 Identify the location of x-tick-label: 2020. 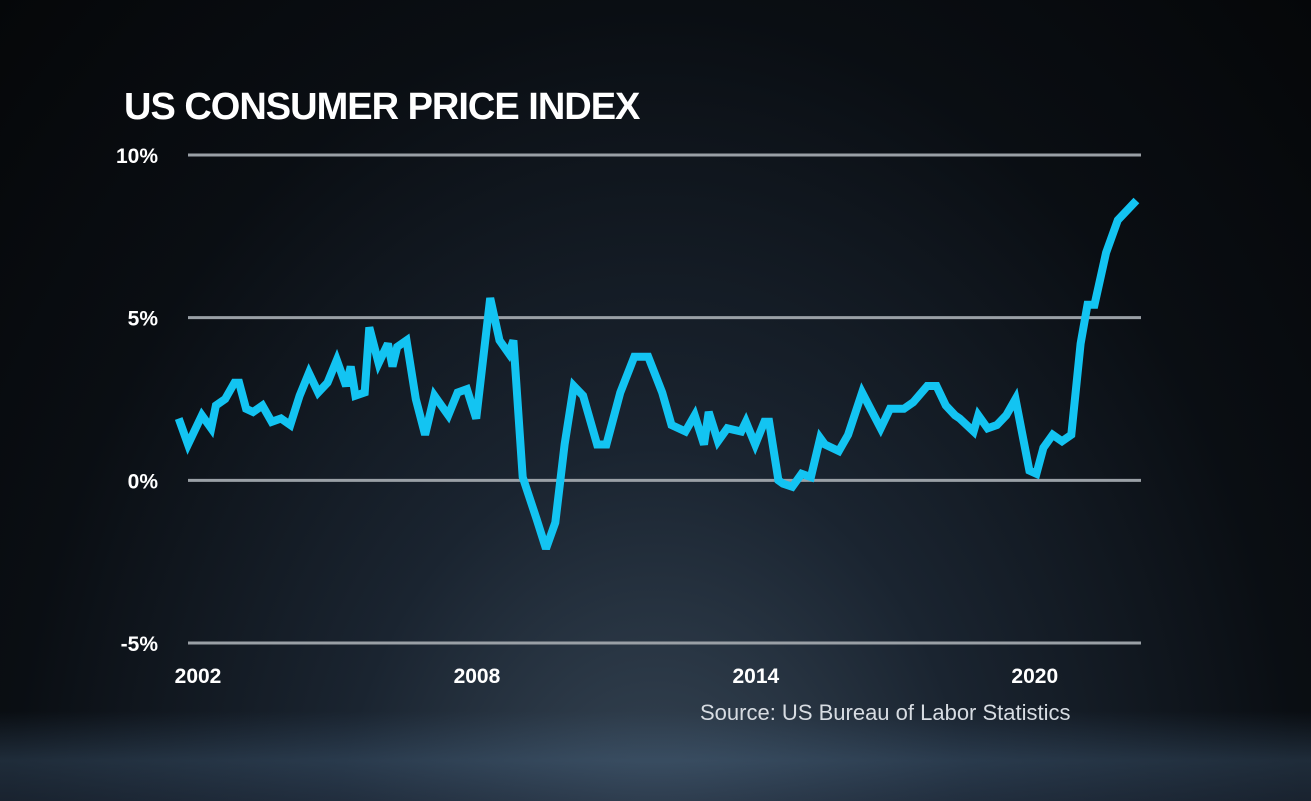
(1034, 676).